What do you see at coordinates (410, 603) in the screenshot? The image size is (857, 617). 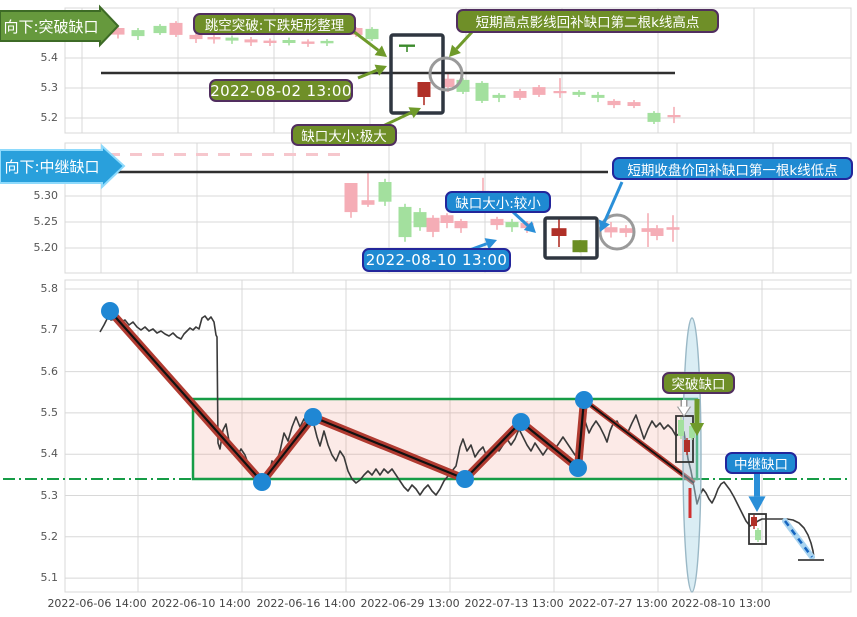 I see `x-axis-tick-label: 2022-06-29 13:00` at bounding box center [410, 603].